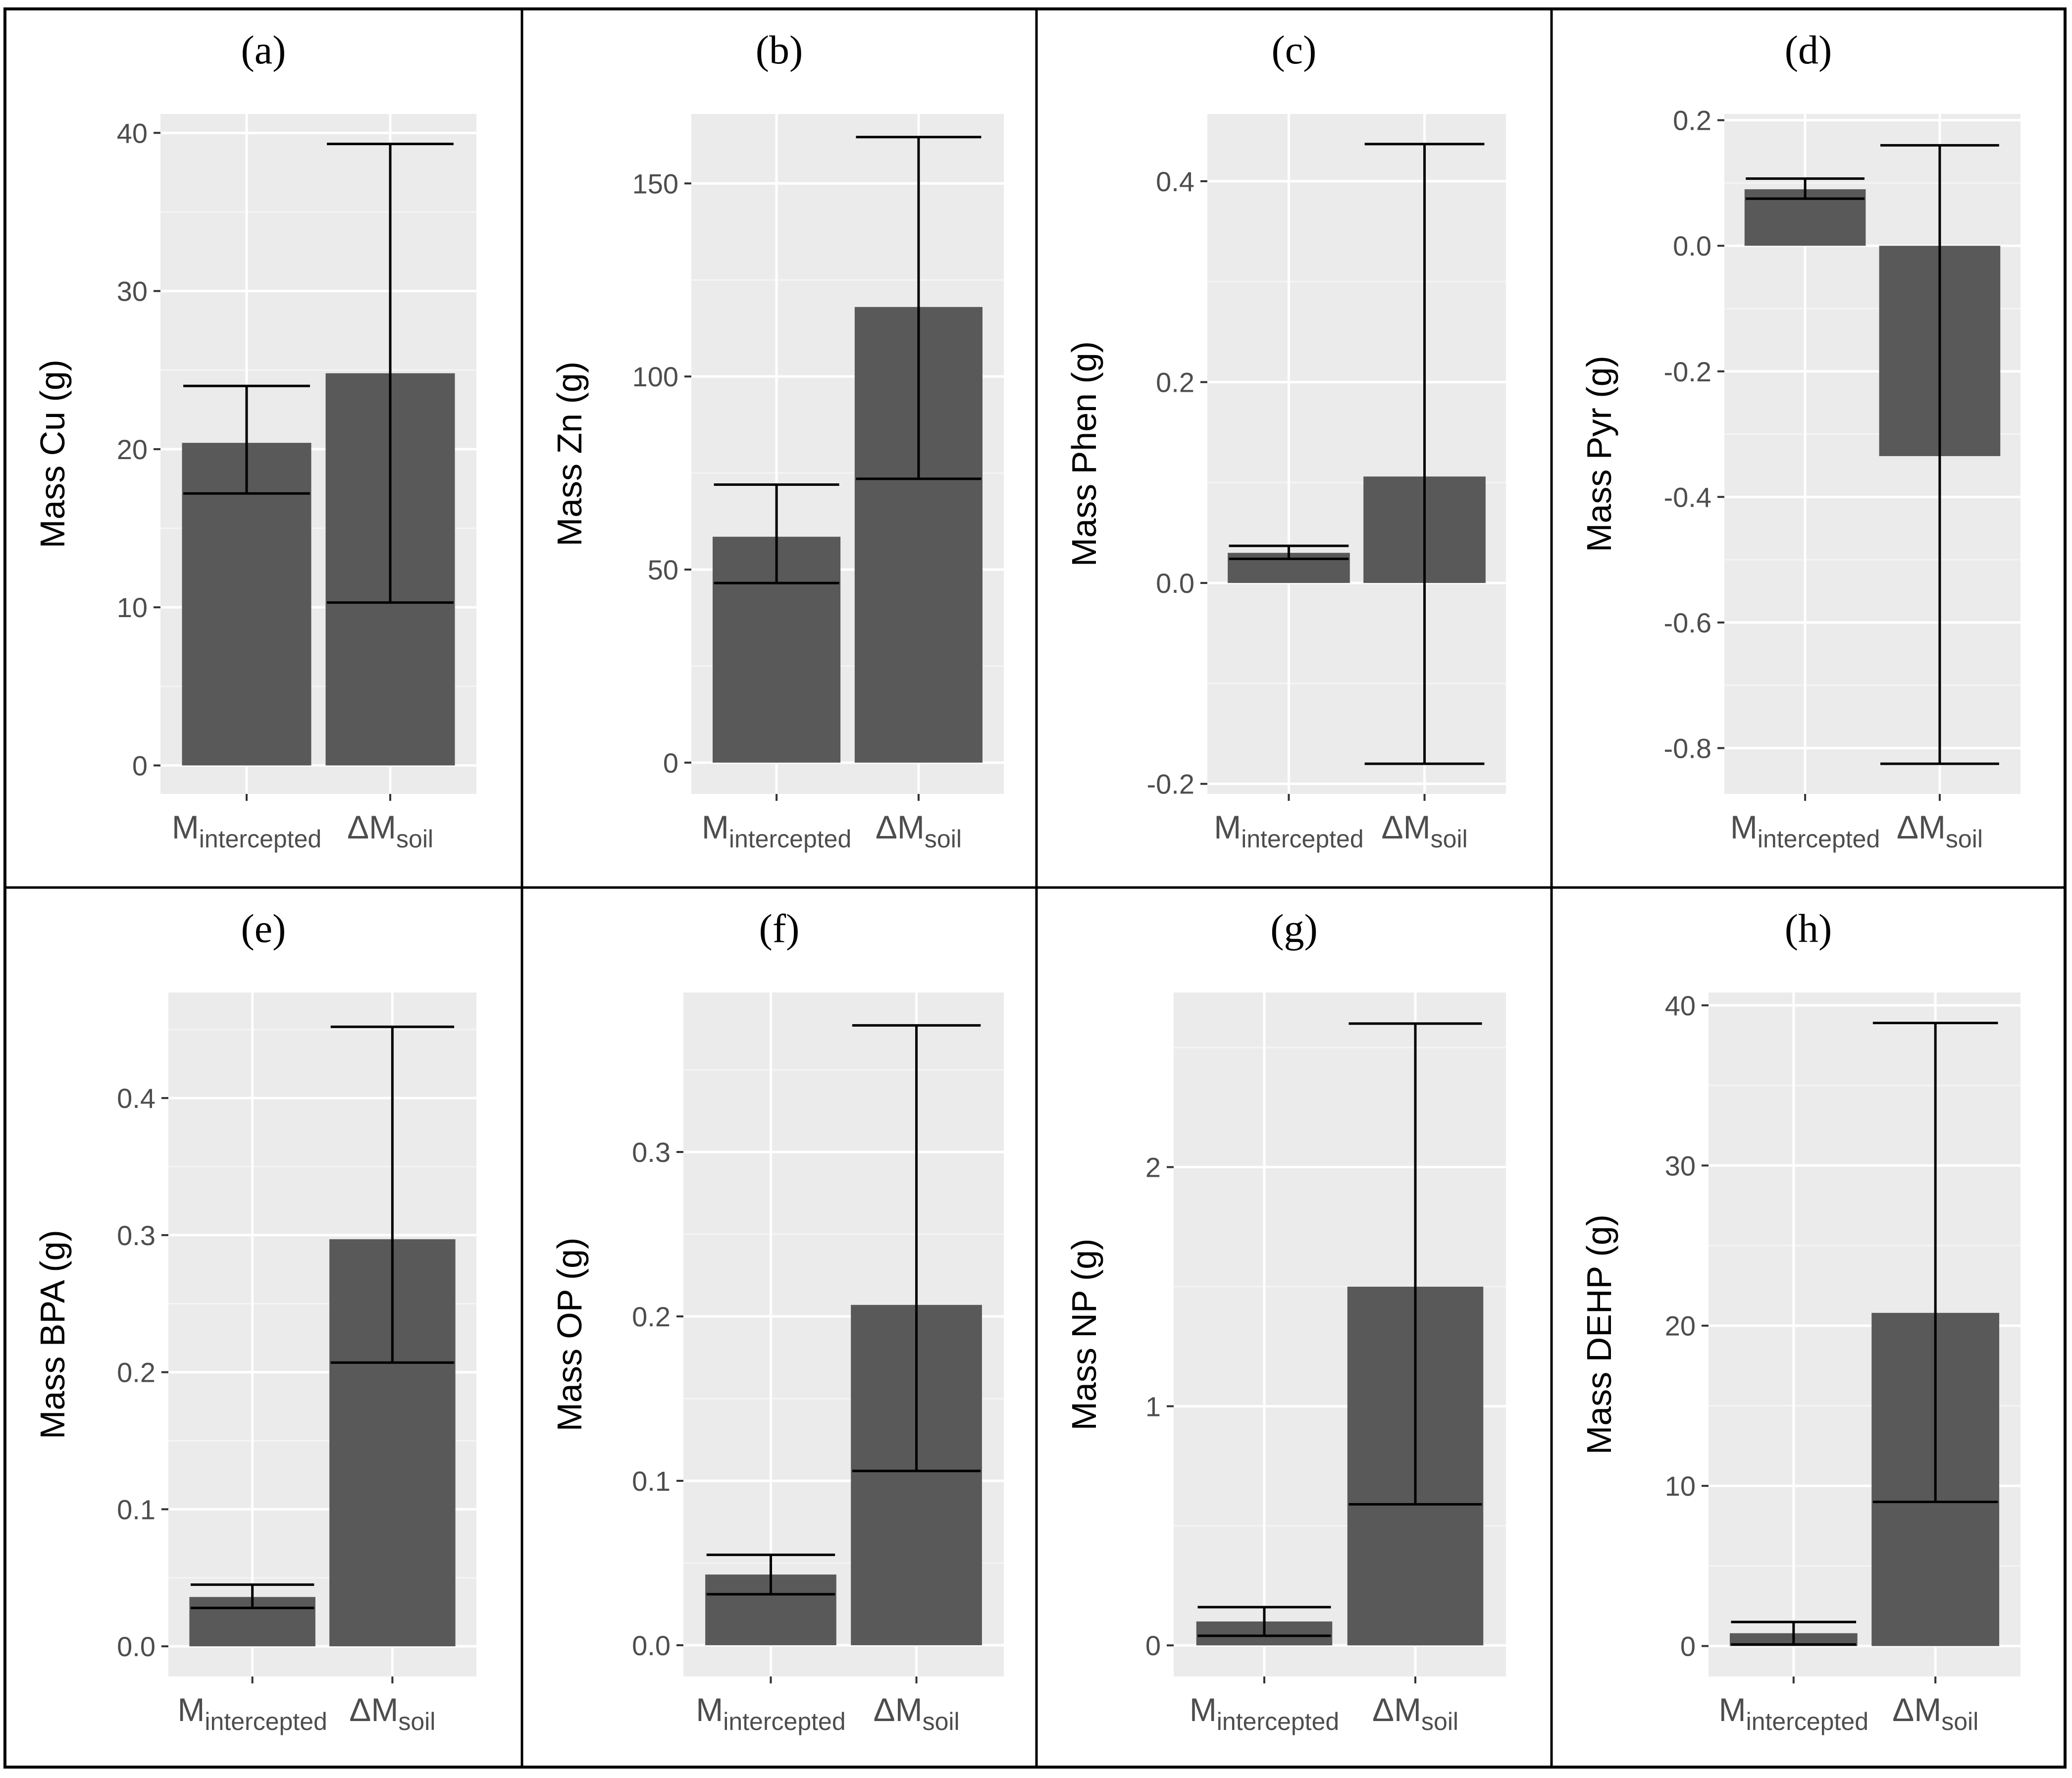 This screenshot has height=1778, width=2072. Describe the element at coordinates (1688, 497) in the screenshot. I see `y-tick-label: -0.4` at that location.